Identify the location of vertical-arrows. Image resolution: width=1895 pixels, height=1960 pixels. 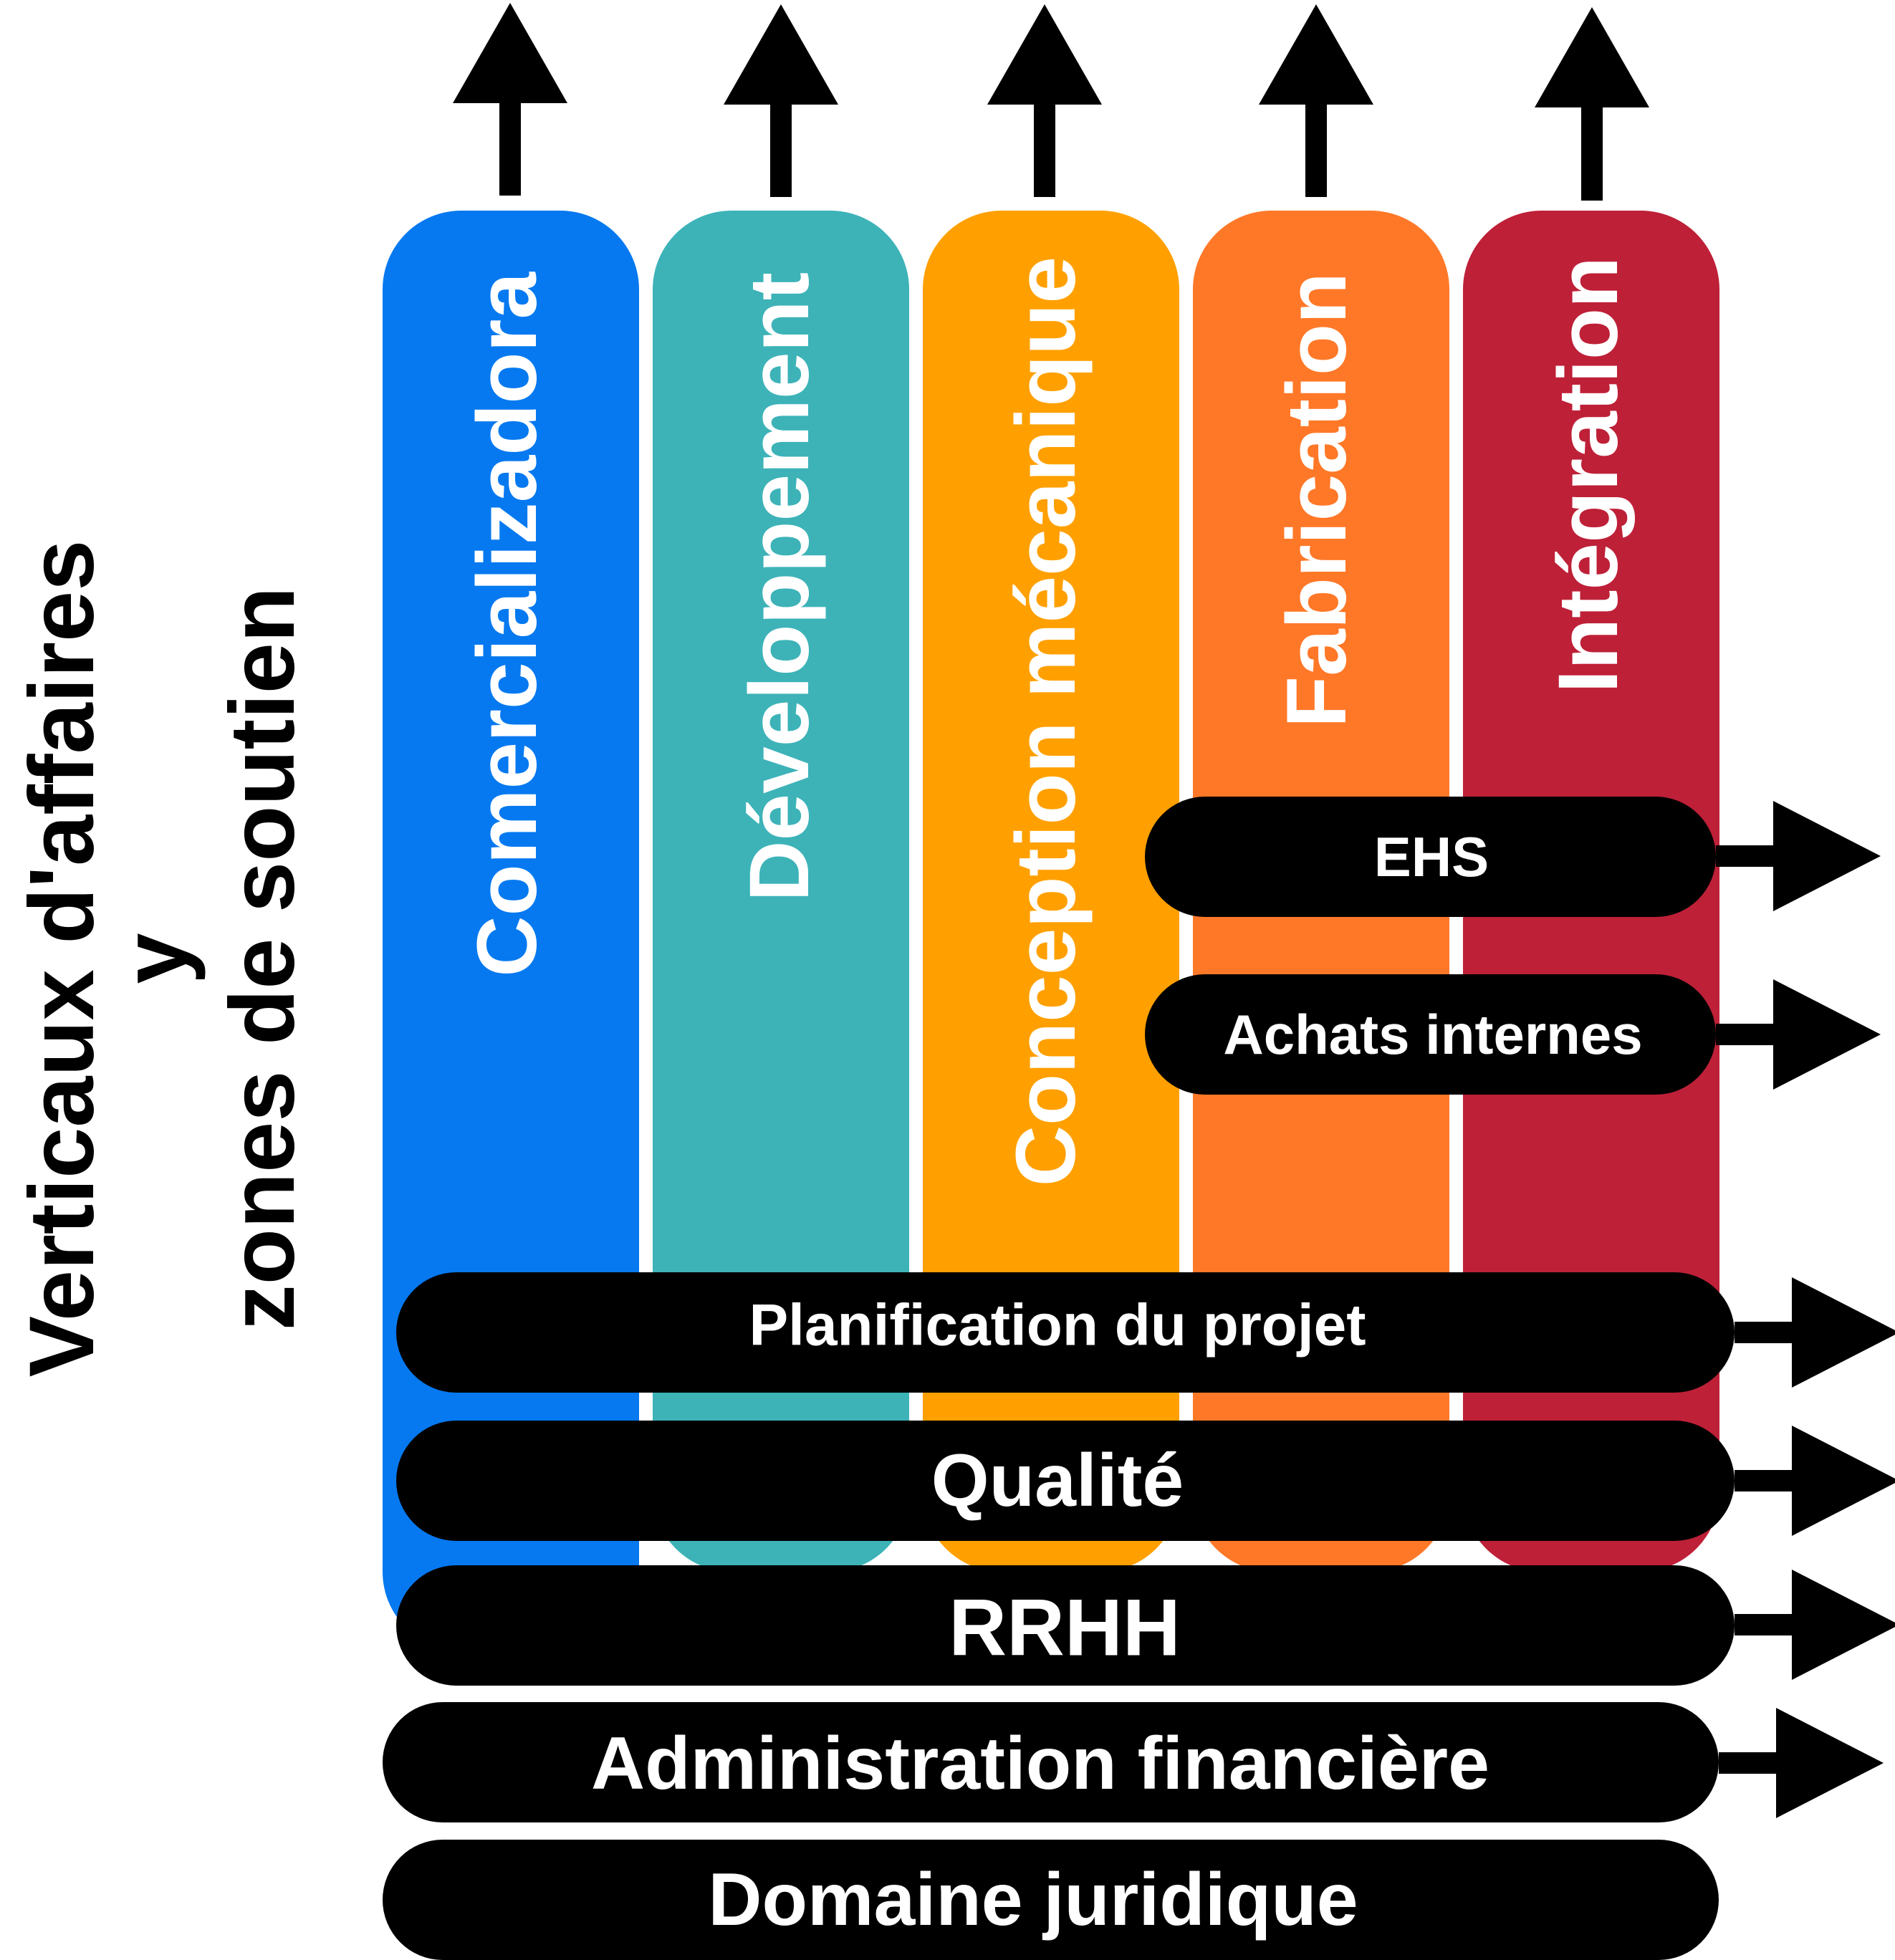
(1051, 102).